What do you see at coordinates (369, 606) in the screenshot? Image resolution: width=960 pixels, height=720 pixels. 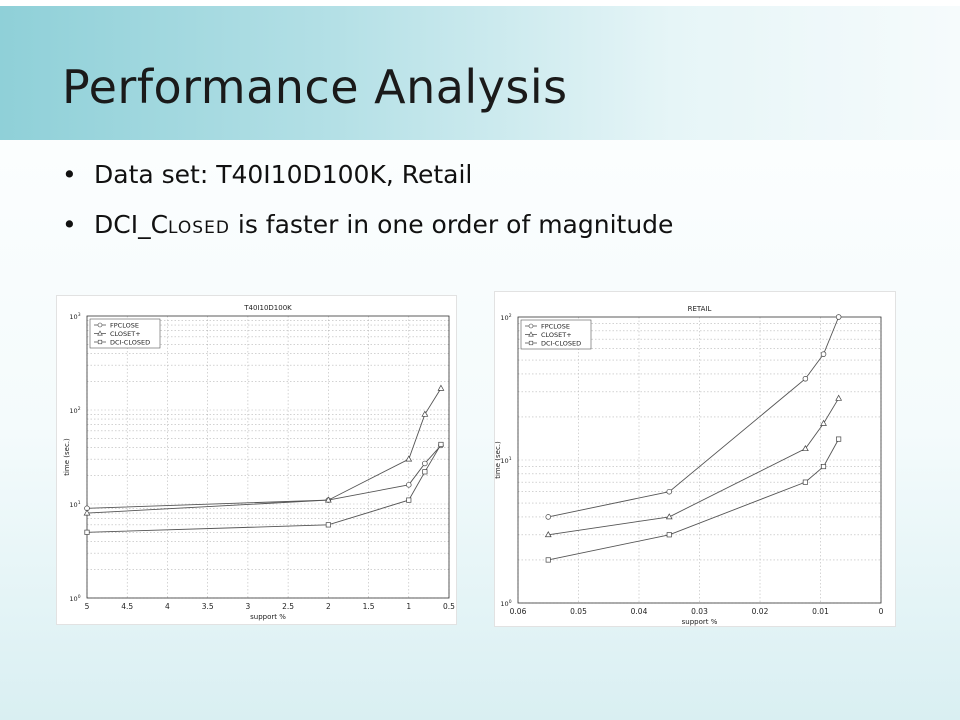 I see `x-tick-label: 1.5` at bounding box center [369, 606].